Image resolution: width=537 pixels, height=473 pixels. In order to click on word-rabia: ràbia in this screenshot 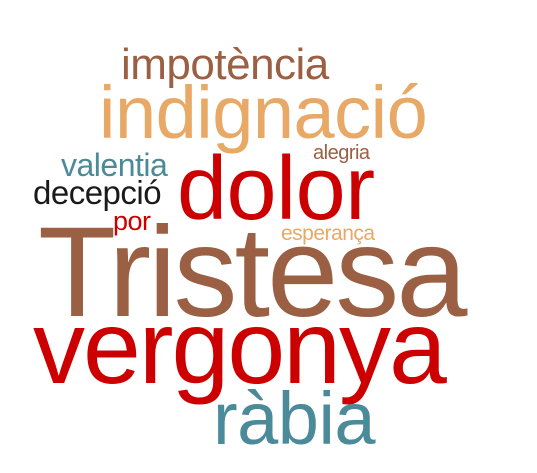, I will do `click(294, 418)`.